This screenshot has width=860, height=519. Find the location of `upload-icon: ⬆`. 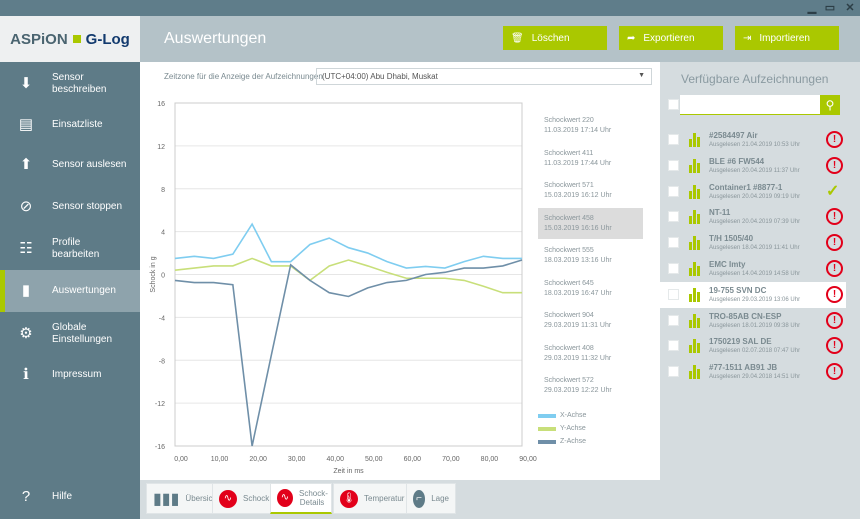

upload-icon: ⬆ is located at coordinates (26, 164).